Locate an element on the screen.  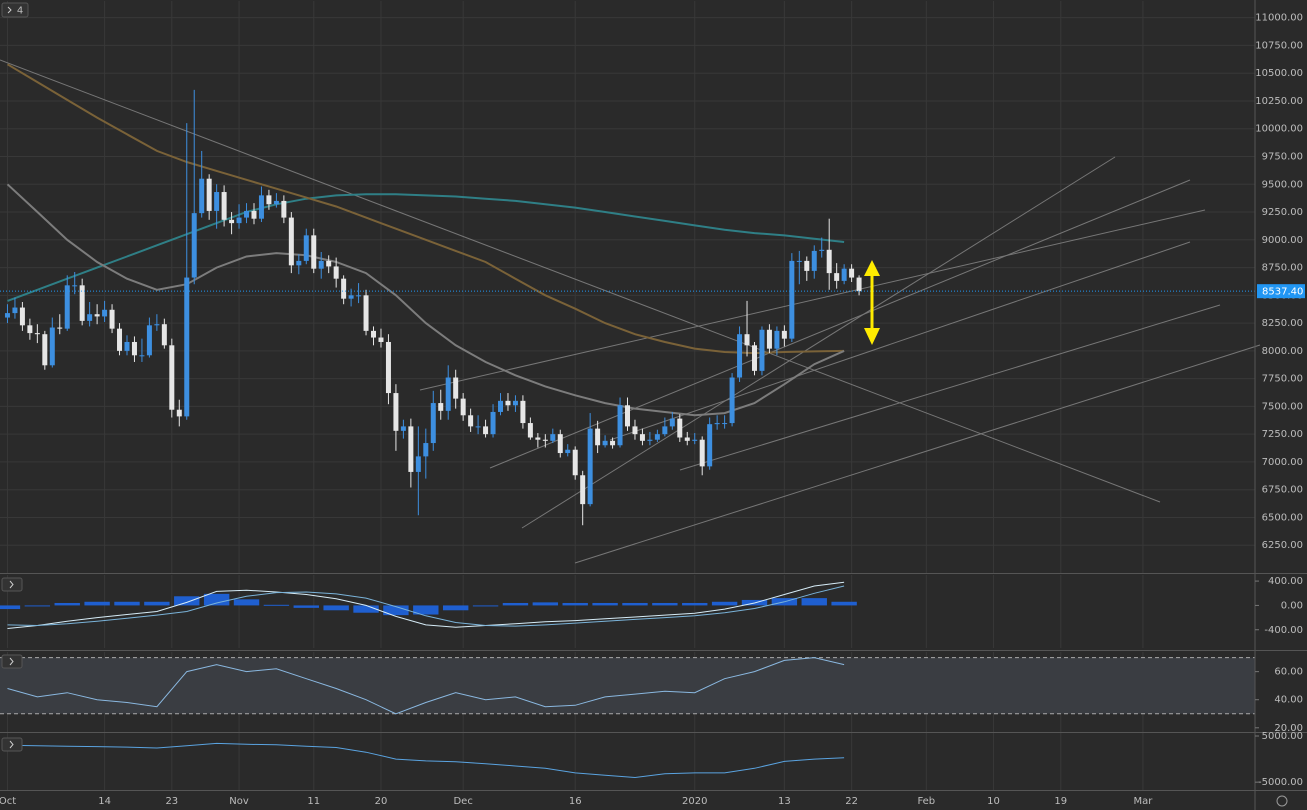
y-tick-label: 8000.00 is located at coordinates (1282, 351).